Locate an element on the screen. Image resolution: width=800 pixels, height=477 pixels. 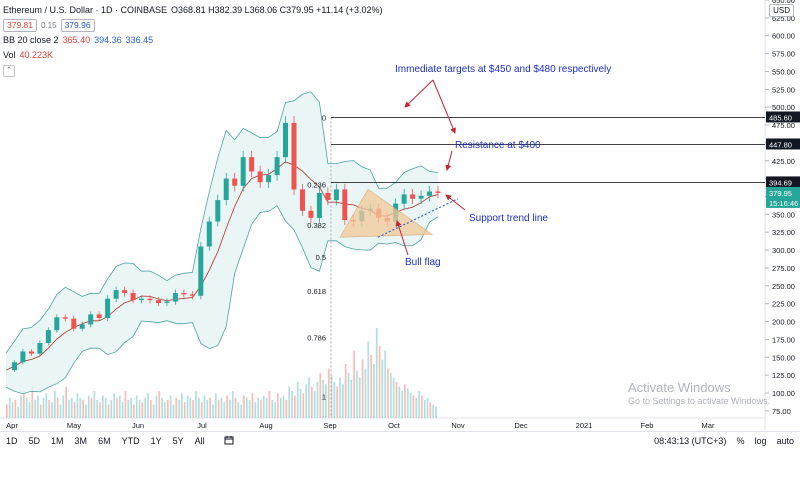
annotation-arrows is located at coordinates (430, 167).